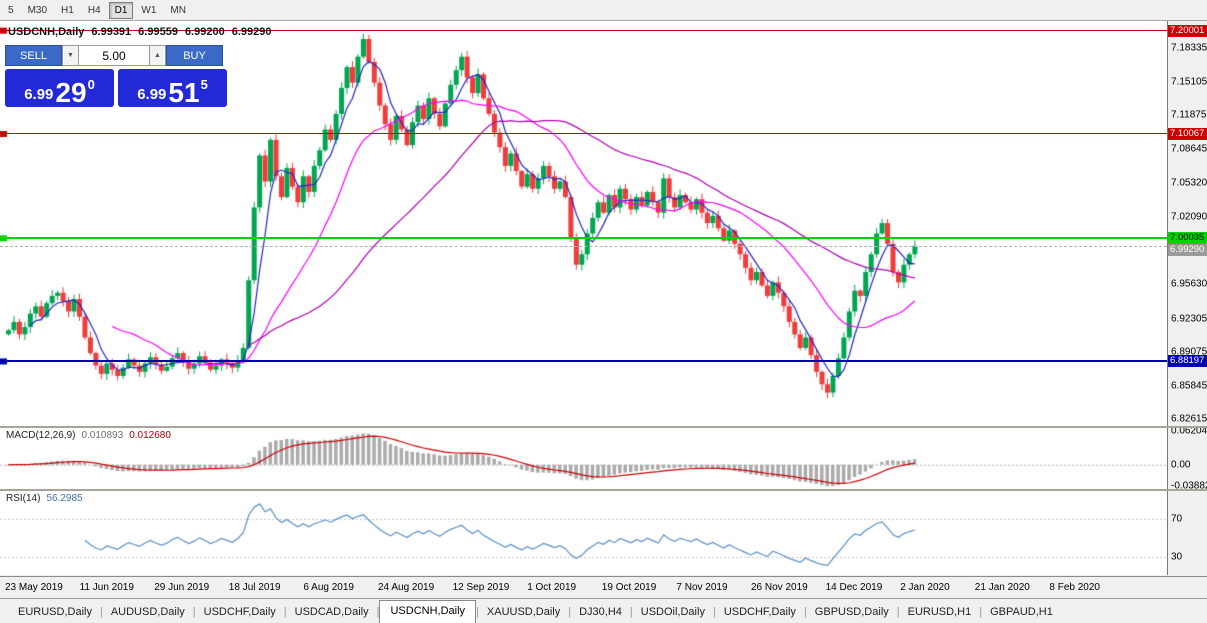 The width and height of the screenshot is (1207, 623). I want to click on timeframe-button-W1: W1, so click(149, 10).